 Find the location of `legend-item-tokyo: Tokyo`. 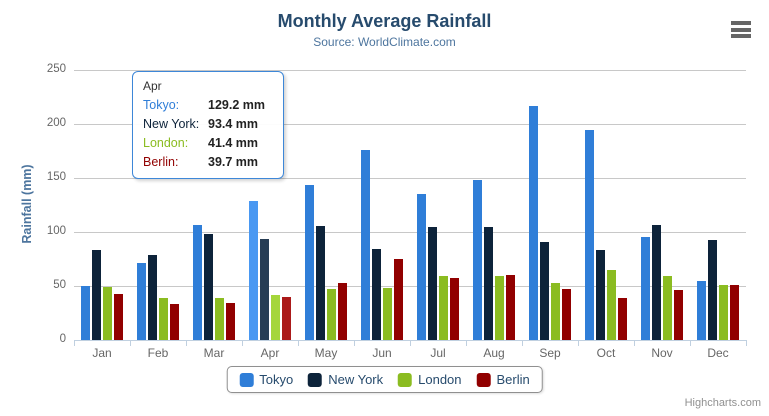

legend-item-tokyo: Tokyo is located at coordinates (266, 379).